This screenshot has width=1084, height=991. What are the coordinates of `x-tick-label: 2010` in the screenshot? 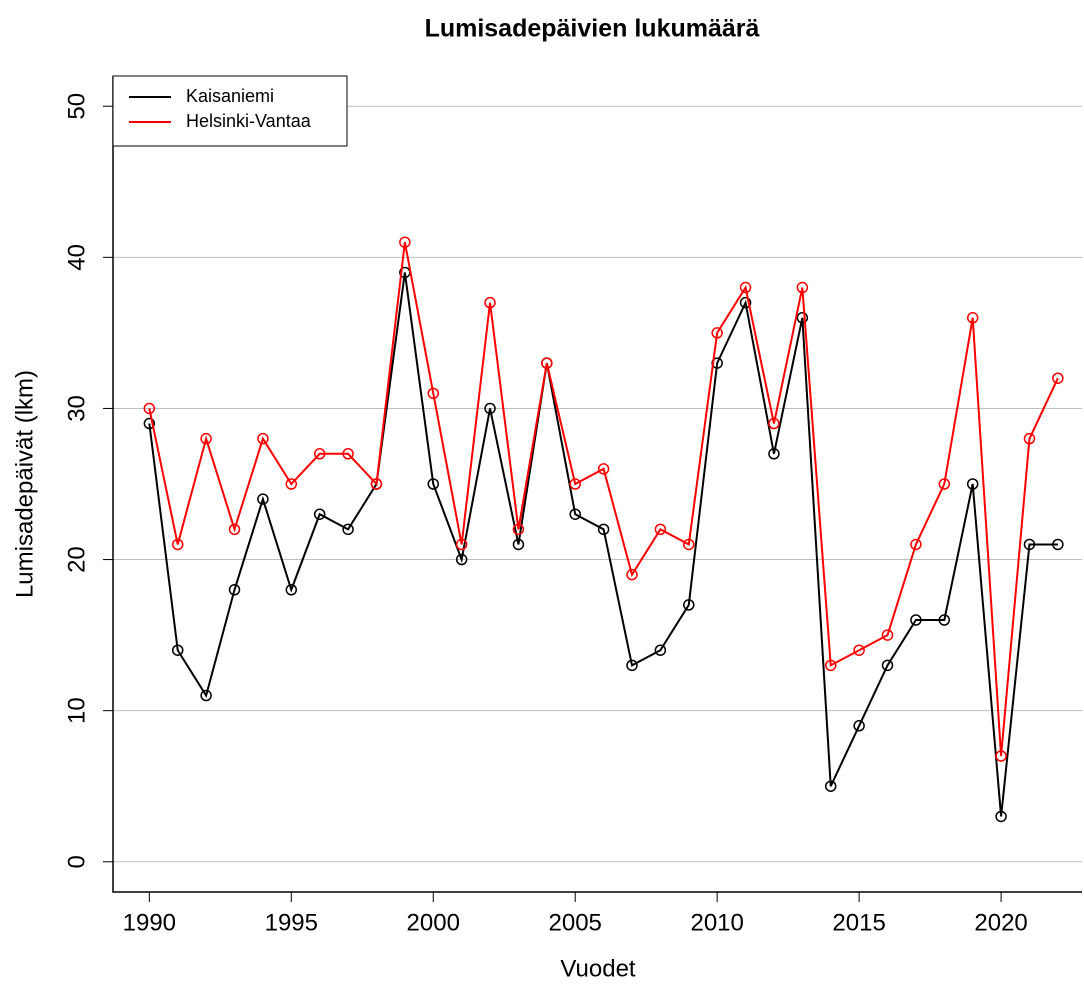 It's located at (716, 922).